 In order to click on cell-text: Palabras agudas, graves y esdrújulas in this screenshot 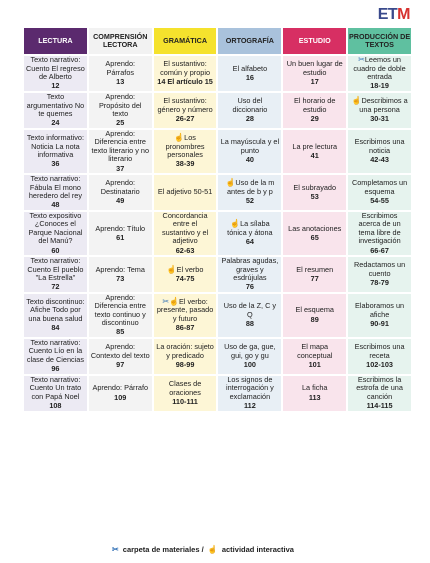, I will do `click(250, 269)`.